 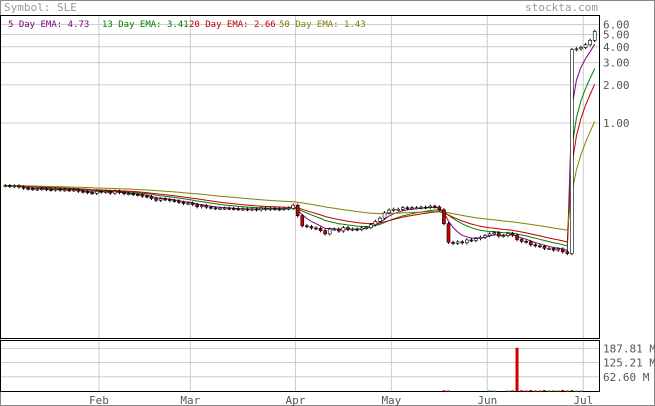 What do you see at coordinates (616, 34) in the screenshot?
I see `price-tick-label: 5.00` at bounding box center [616, 34].